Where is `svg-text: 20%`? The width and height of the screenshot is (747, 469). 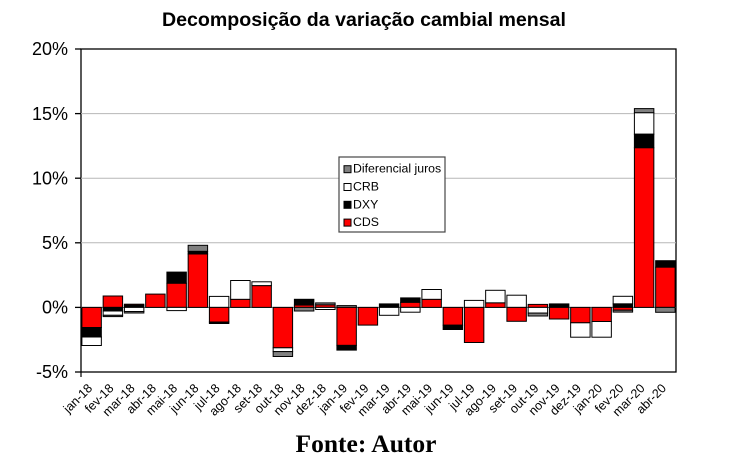
svg-text: 20% is located at coordinates (50, 49).